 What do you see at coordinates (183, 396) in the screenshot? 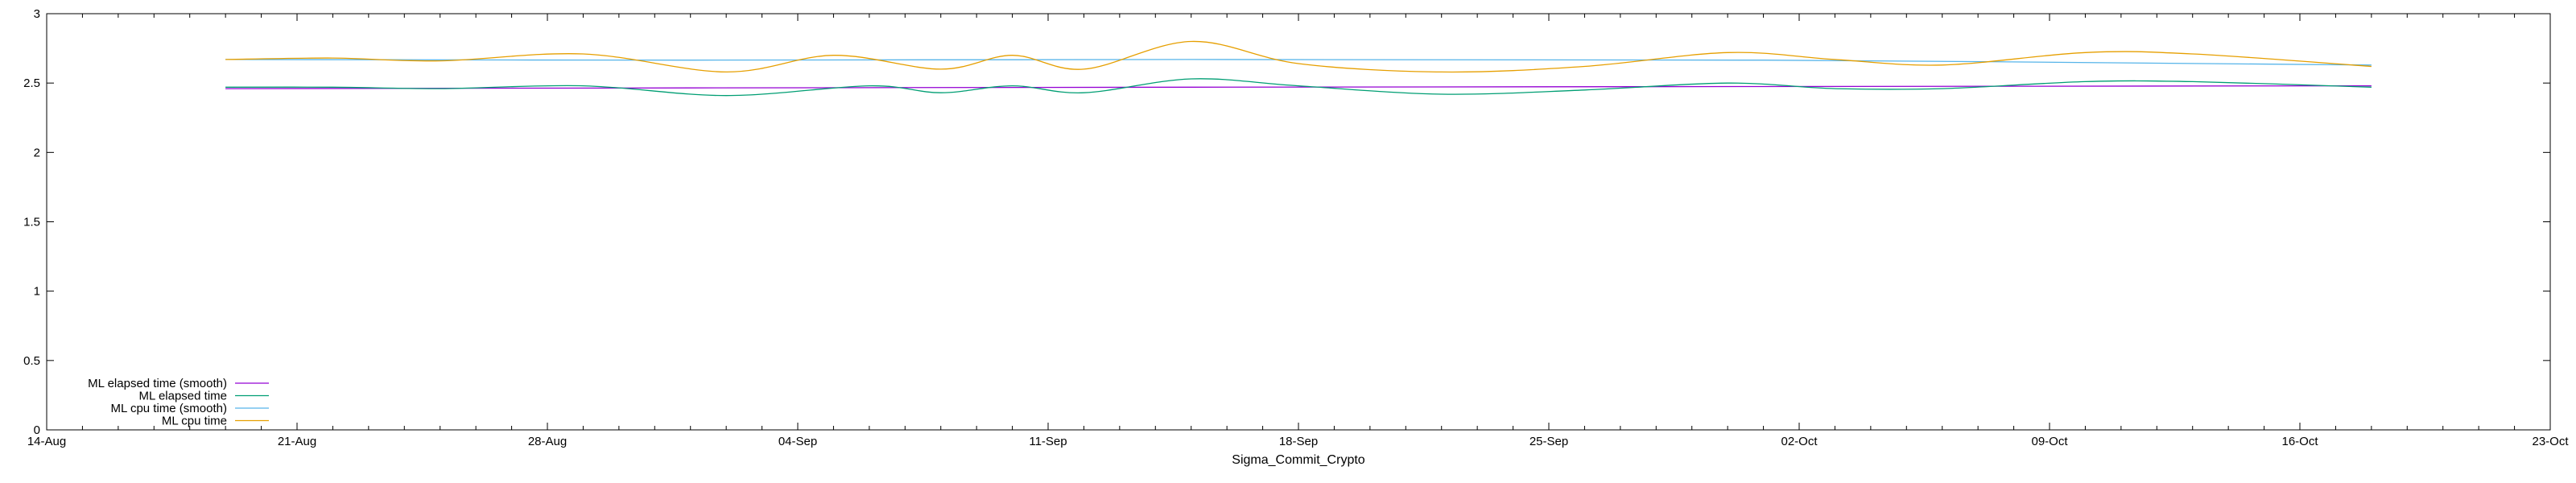
I see `legend-label: ML elapsed time` at bounding box center [183, 396].